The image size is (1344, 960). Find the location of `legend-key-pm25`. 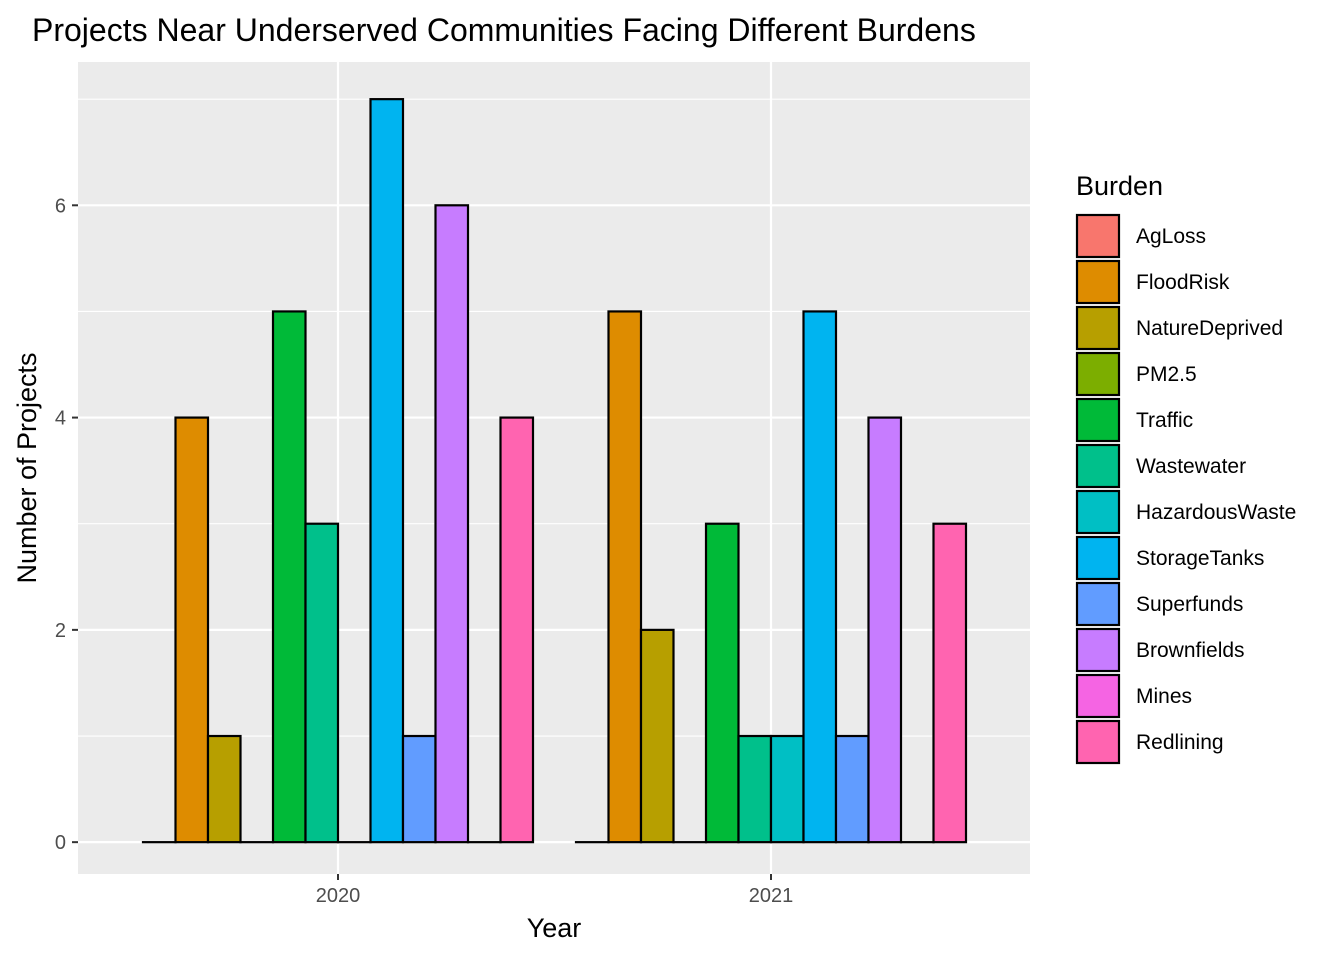

legend-key-pm25 is located at coordinates (1098, 374).